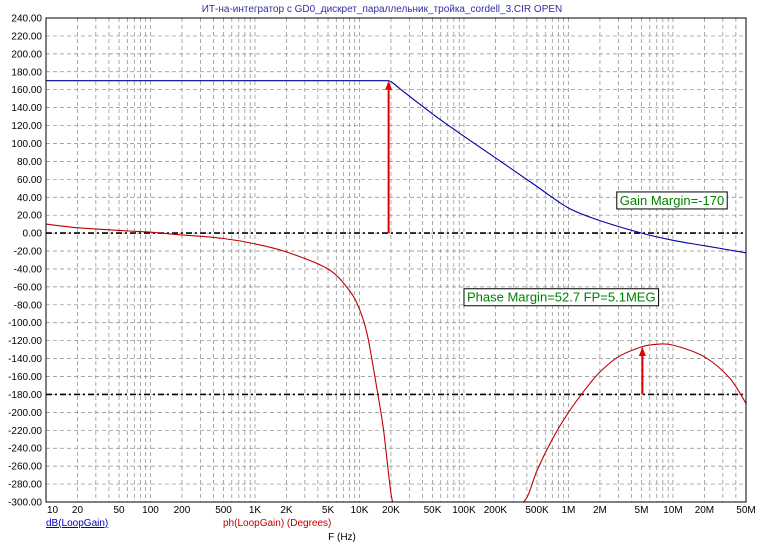 The width and height of the screenshot is (773, 553). I want to click on y-tick-label: -140.00, so click(25, 359).